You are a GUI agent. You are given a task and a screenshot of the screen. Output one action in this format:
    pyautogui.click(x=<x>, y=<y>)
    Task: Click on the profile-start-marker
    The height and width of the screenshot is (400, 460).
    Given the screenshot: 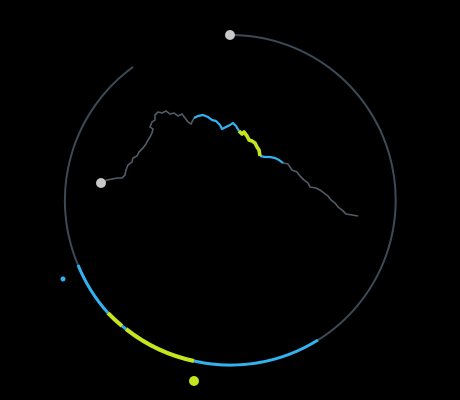 What is the action you would take?
    pyautogui.click(x=101, y=183)
    